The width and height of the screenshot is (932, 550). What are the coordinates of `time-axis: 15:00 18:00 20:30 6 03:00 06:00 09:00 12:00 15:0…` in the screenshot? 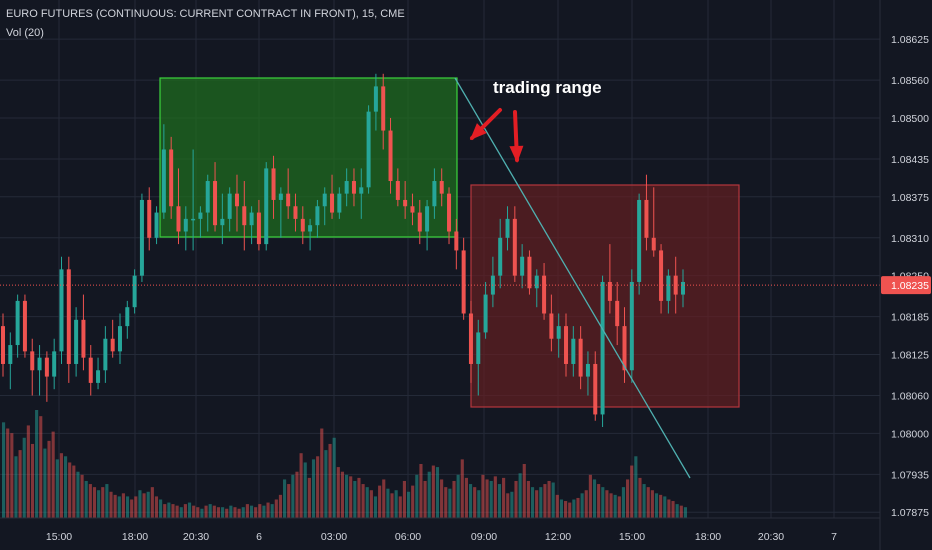 It's located at (440, 530).